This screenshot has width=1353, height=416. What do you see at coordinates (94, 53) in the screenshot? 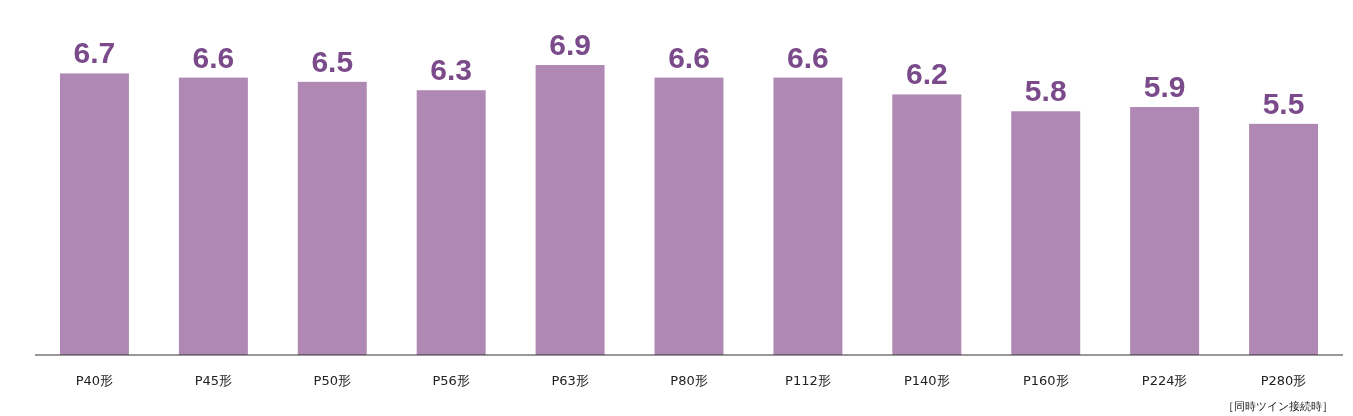
I see `data-label: 6.7` at bounding box center [94, 53].